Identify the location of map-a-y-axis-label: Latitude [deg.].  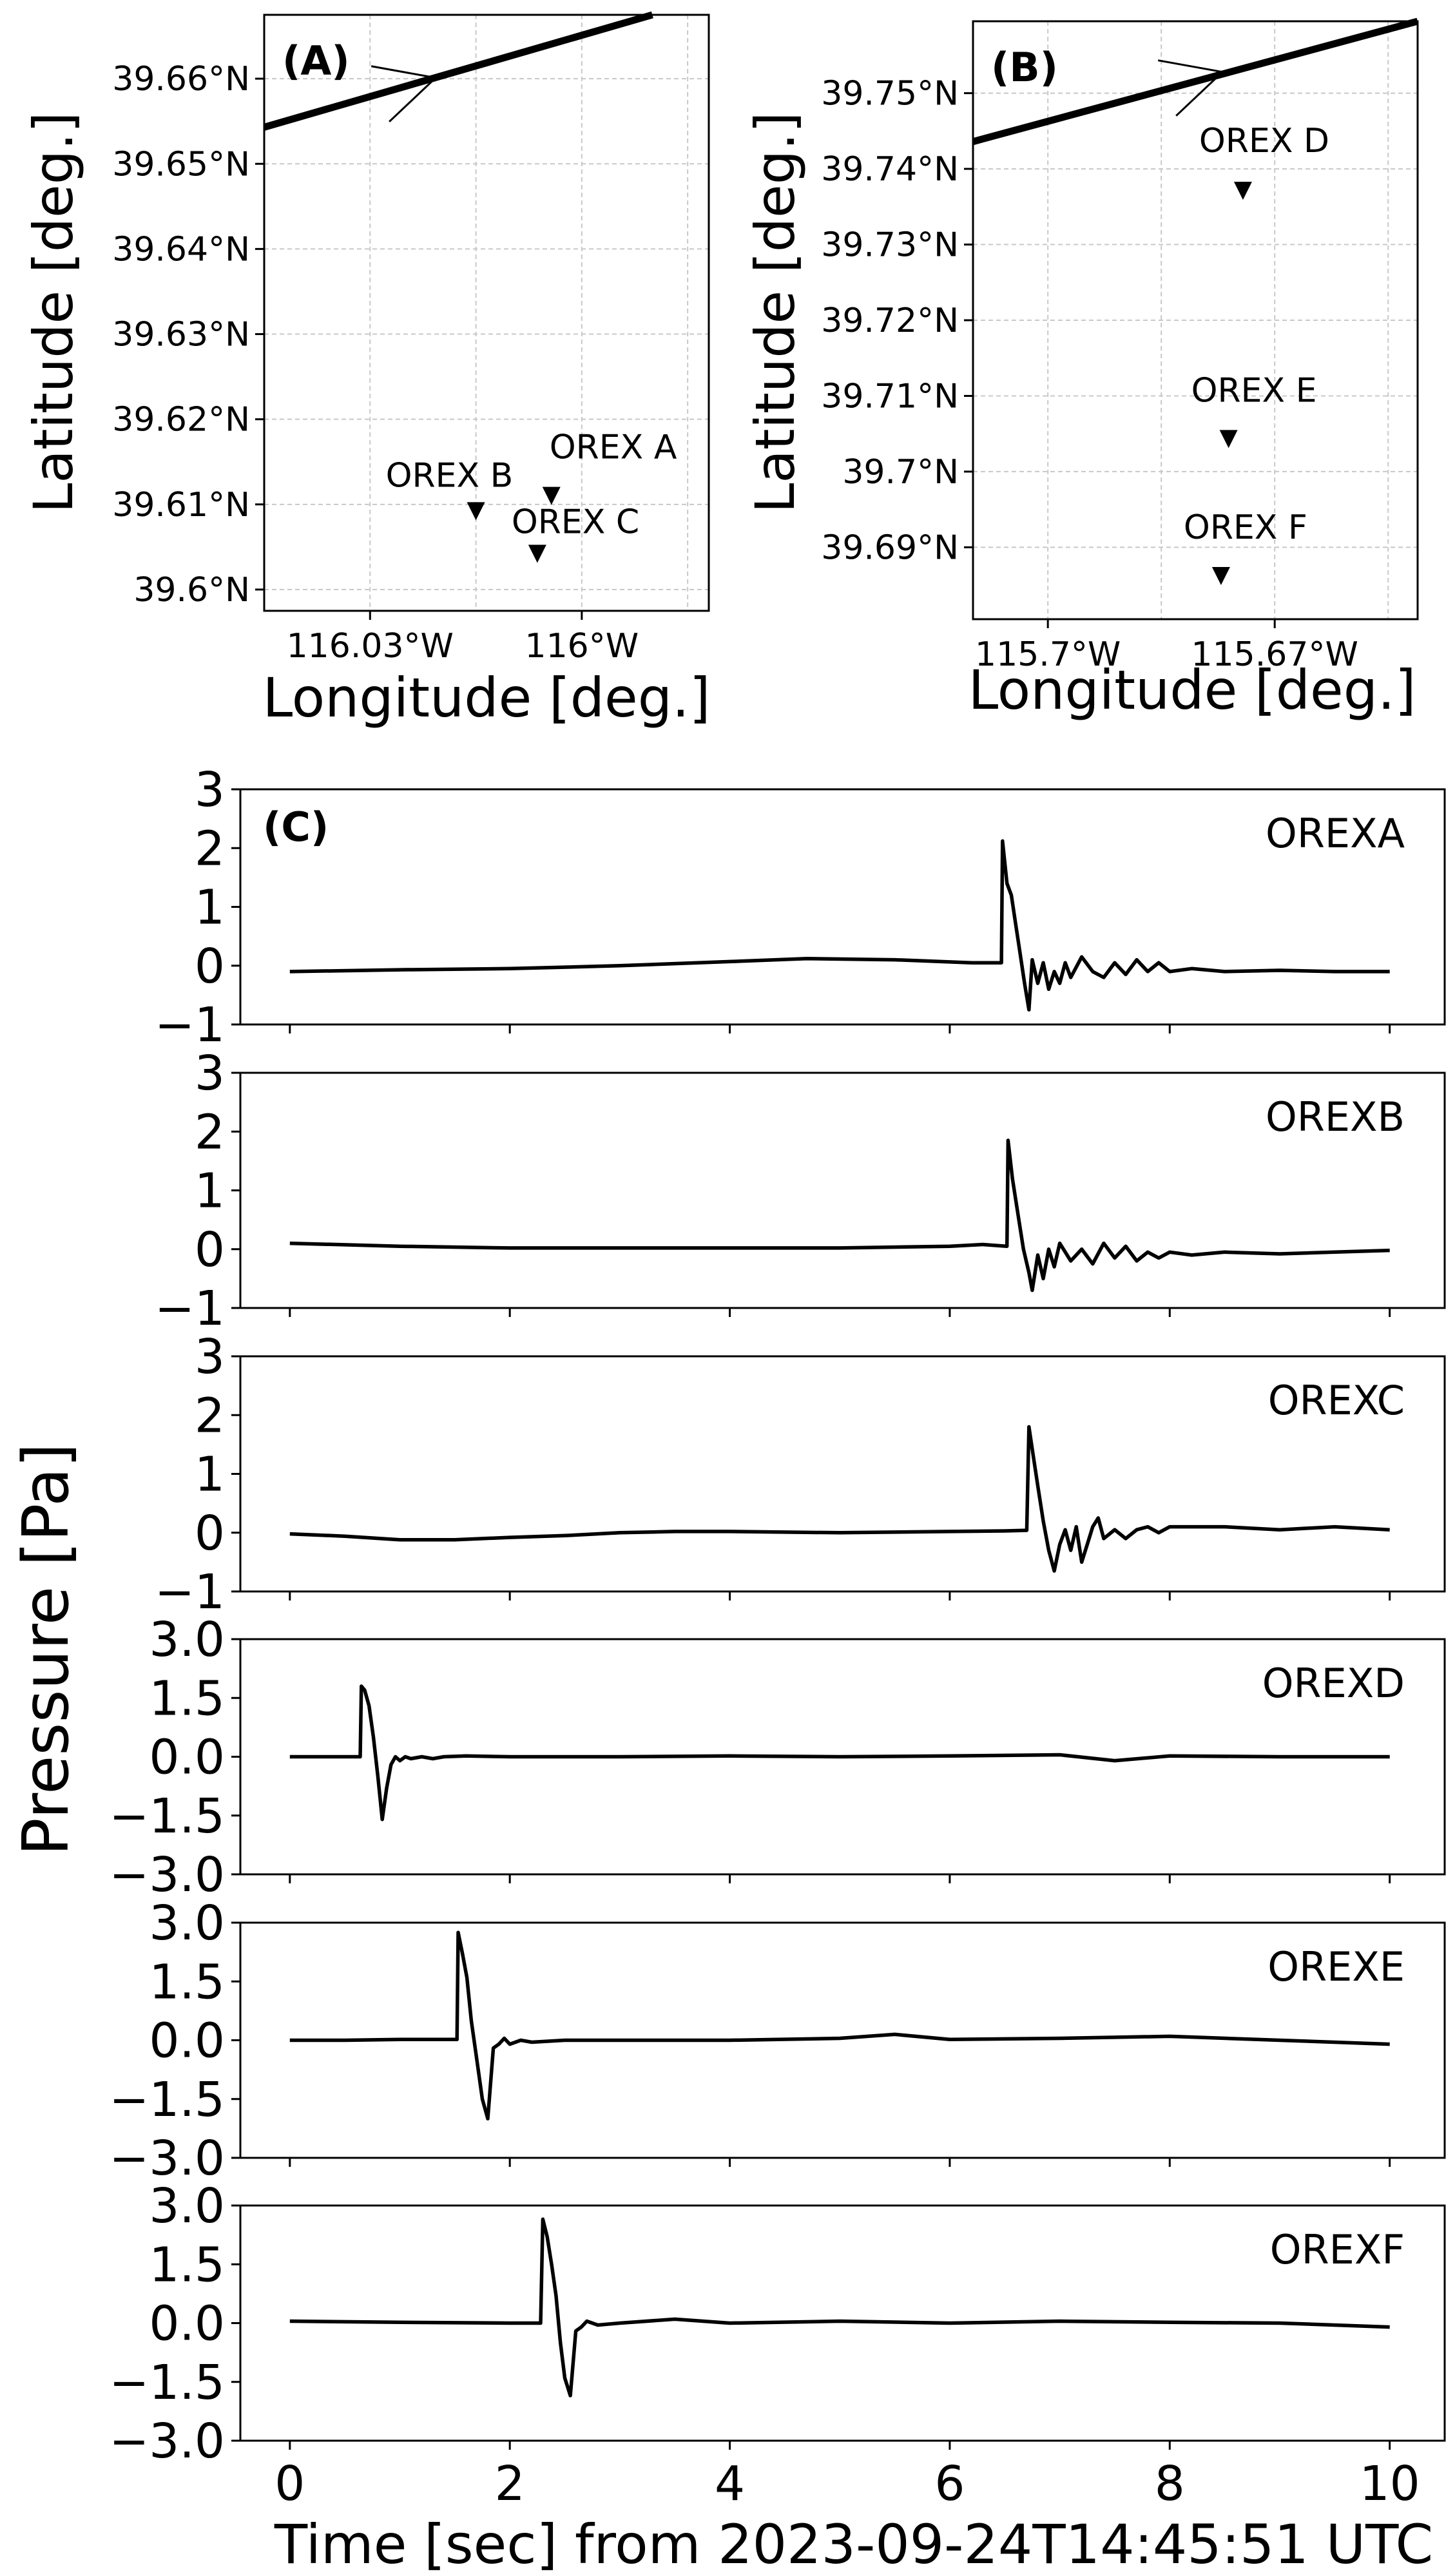
(53, 313).